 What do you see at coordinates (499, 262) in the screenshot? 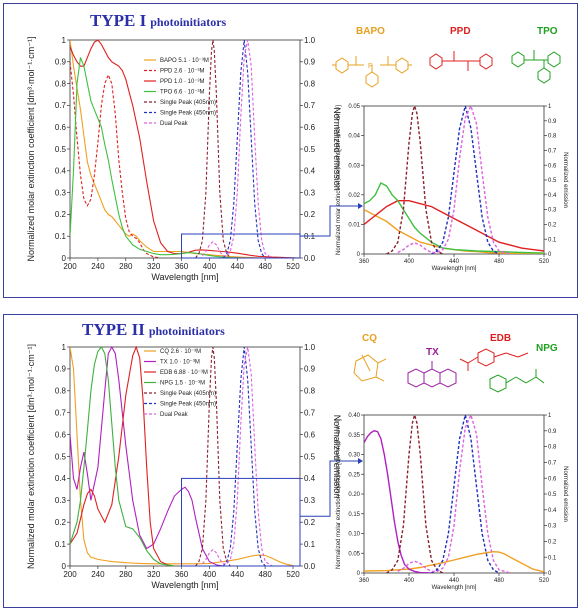
I see `p1-inset-xtick-label: 480` at bounding box center [499, 262].